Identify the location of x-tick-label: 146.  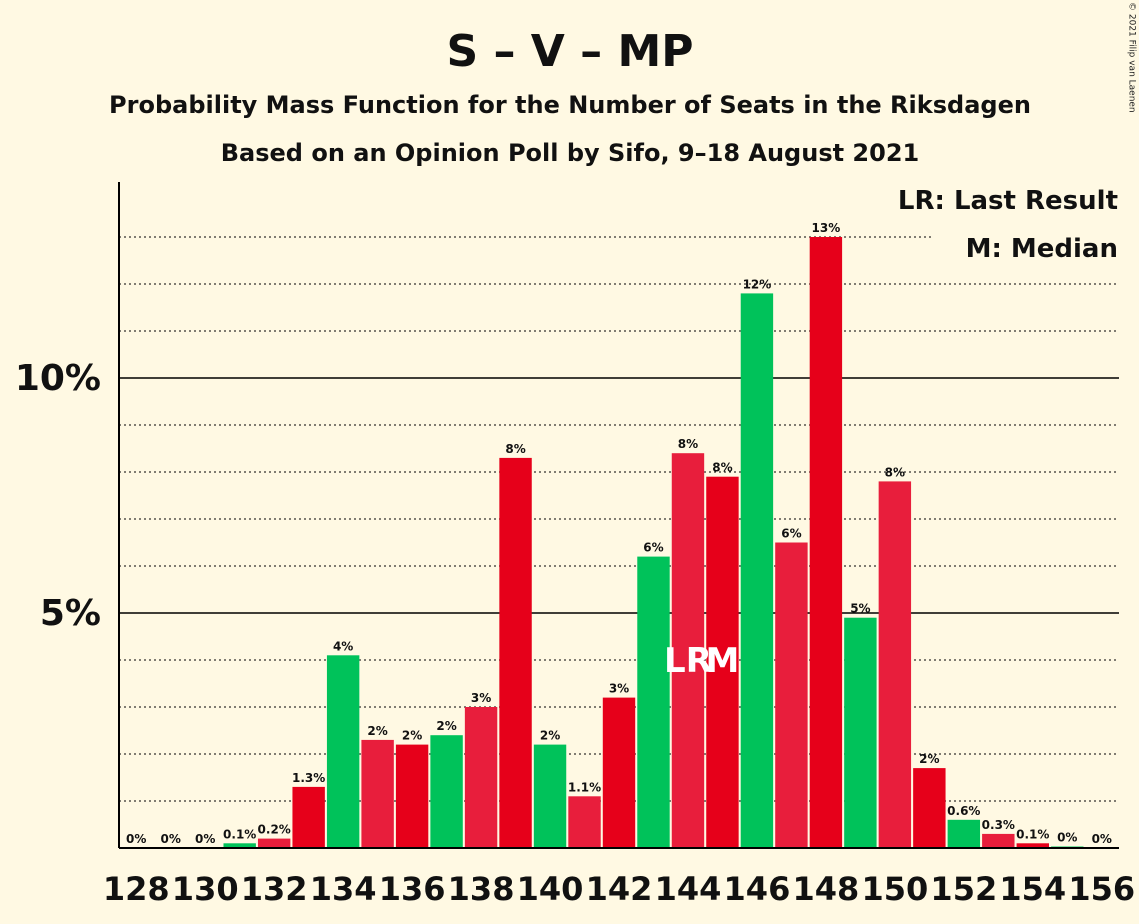
(757, 889).